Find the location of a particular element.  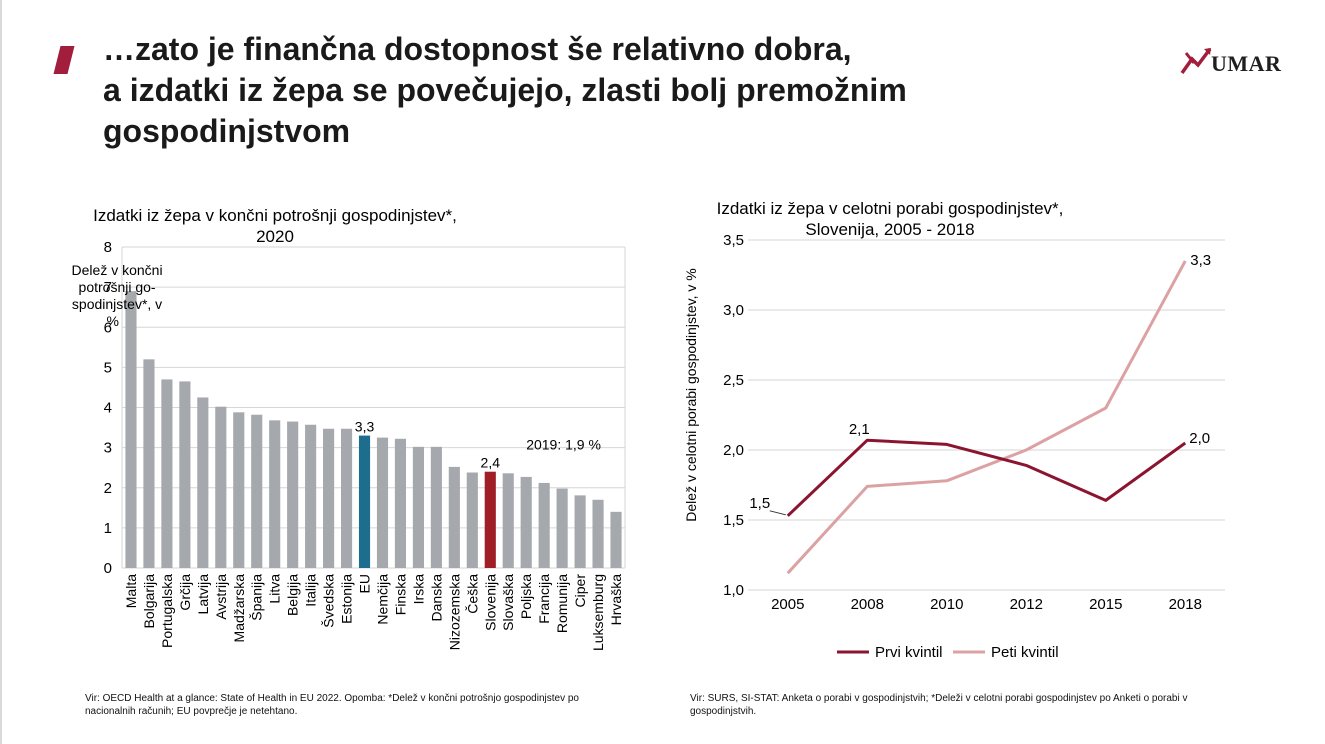

bar-francija is located at coordinates (544, 525).